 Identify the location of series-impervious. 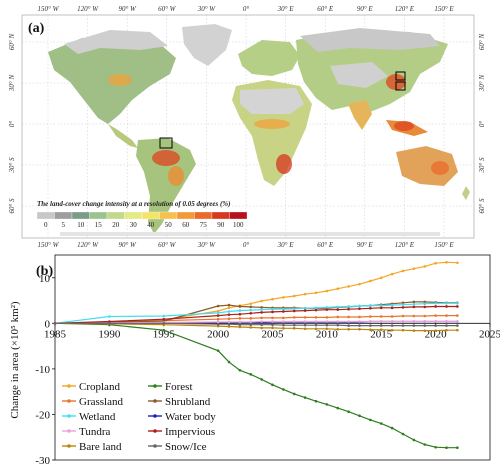
(256, 315).